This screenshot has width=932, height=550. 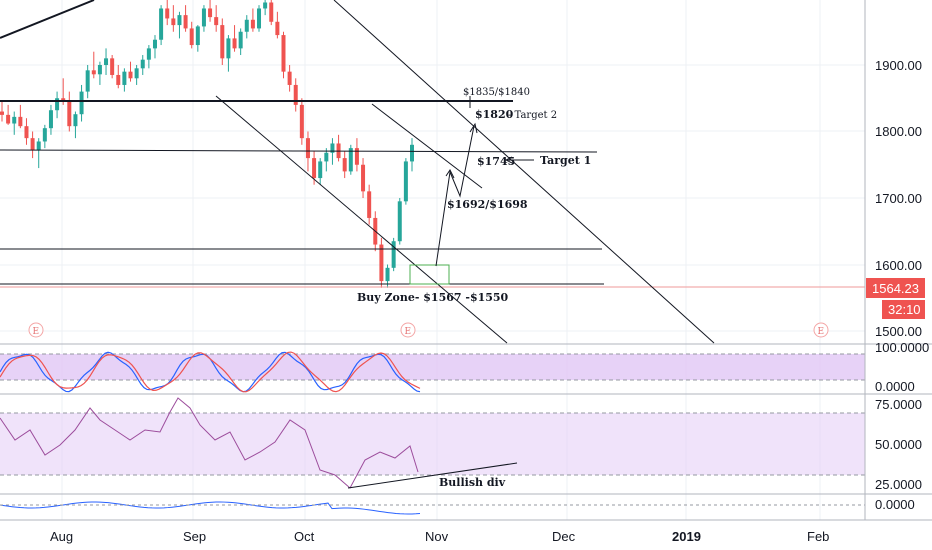 I want to click on price-tick: 1800.00, so click(x=898, y=131).